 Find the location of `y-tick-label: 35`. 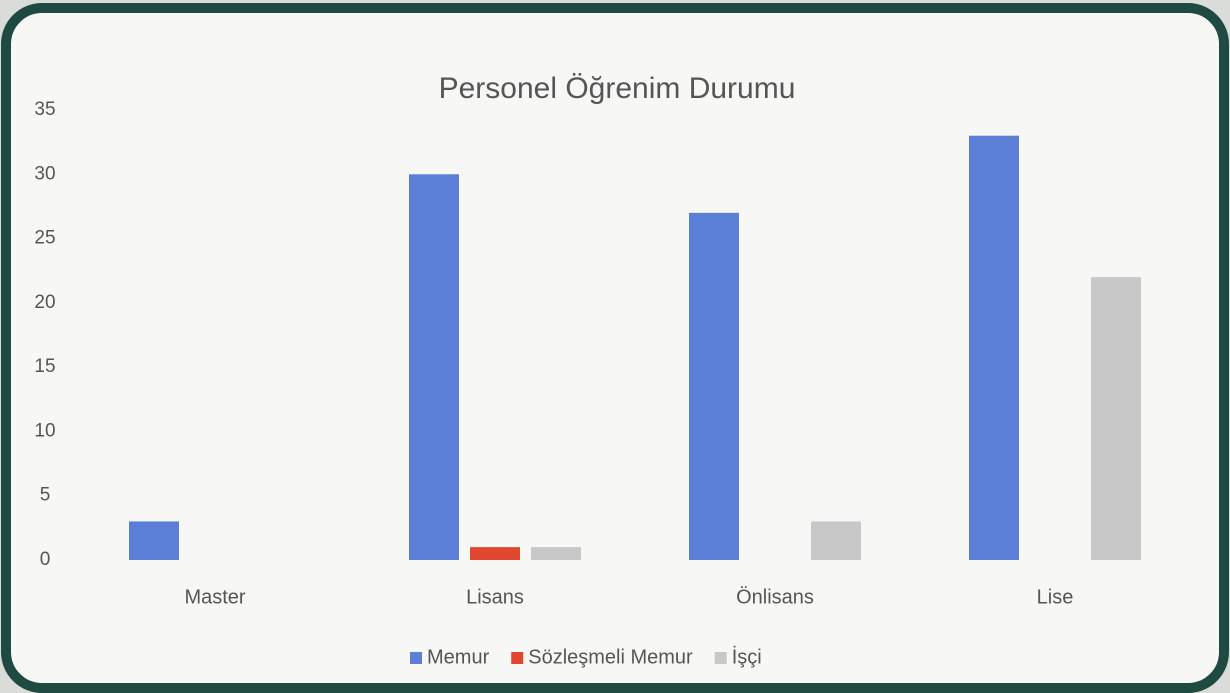

y-tick-label: 35 is located at coordinates (44, 109).